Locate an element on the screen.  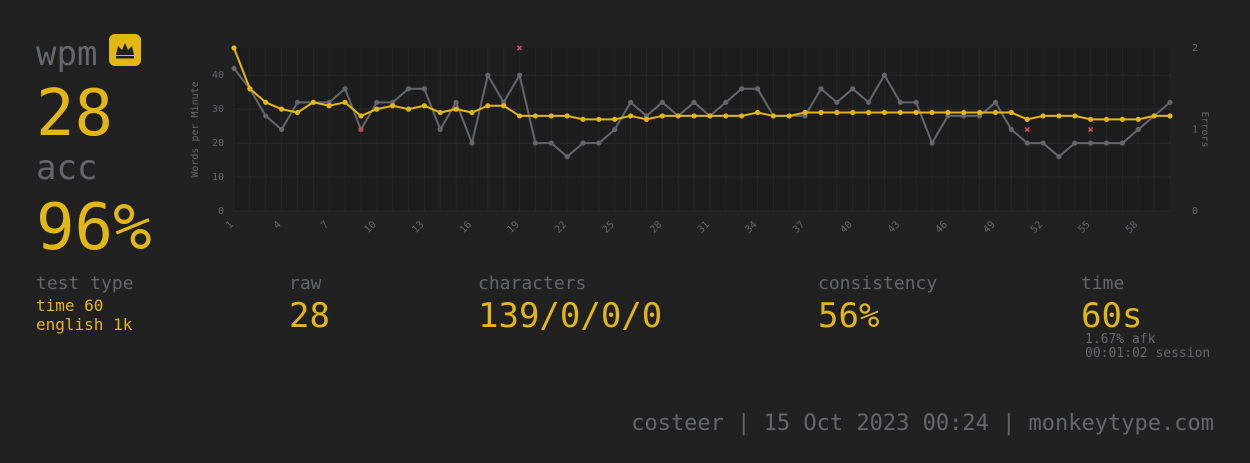
consistency-label: consistency is located at coordinates (878, 283).